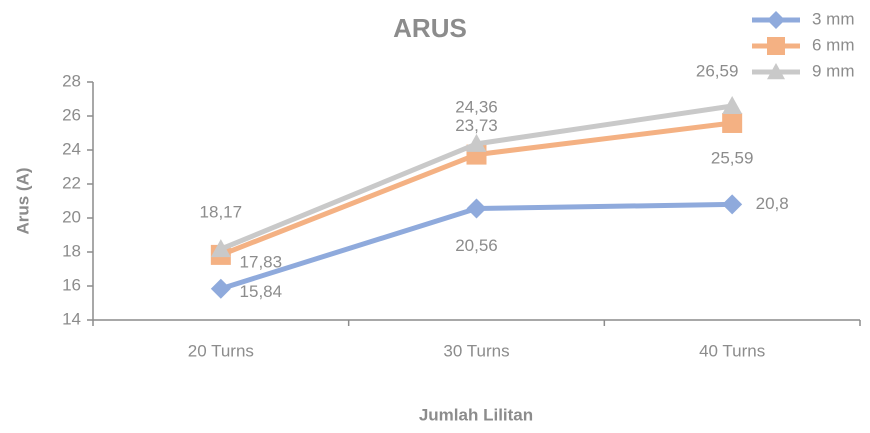  I want to click on y-tick-label: 14, so click(71, 318).